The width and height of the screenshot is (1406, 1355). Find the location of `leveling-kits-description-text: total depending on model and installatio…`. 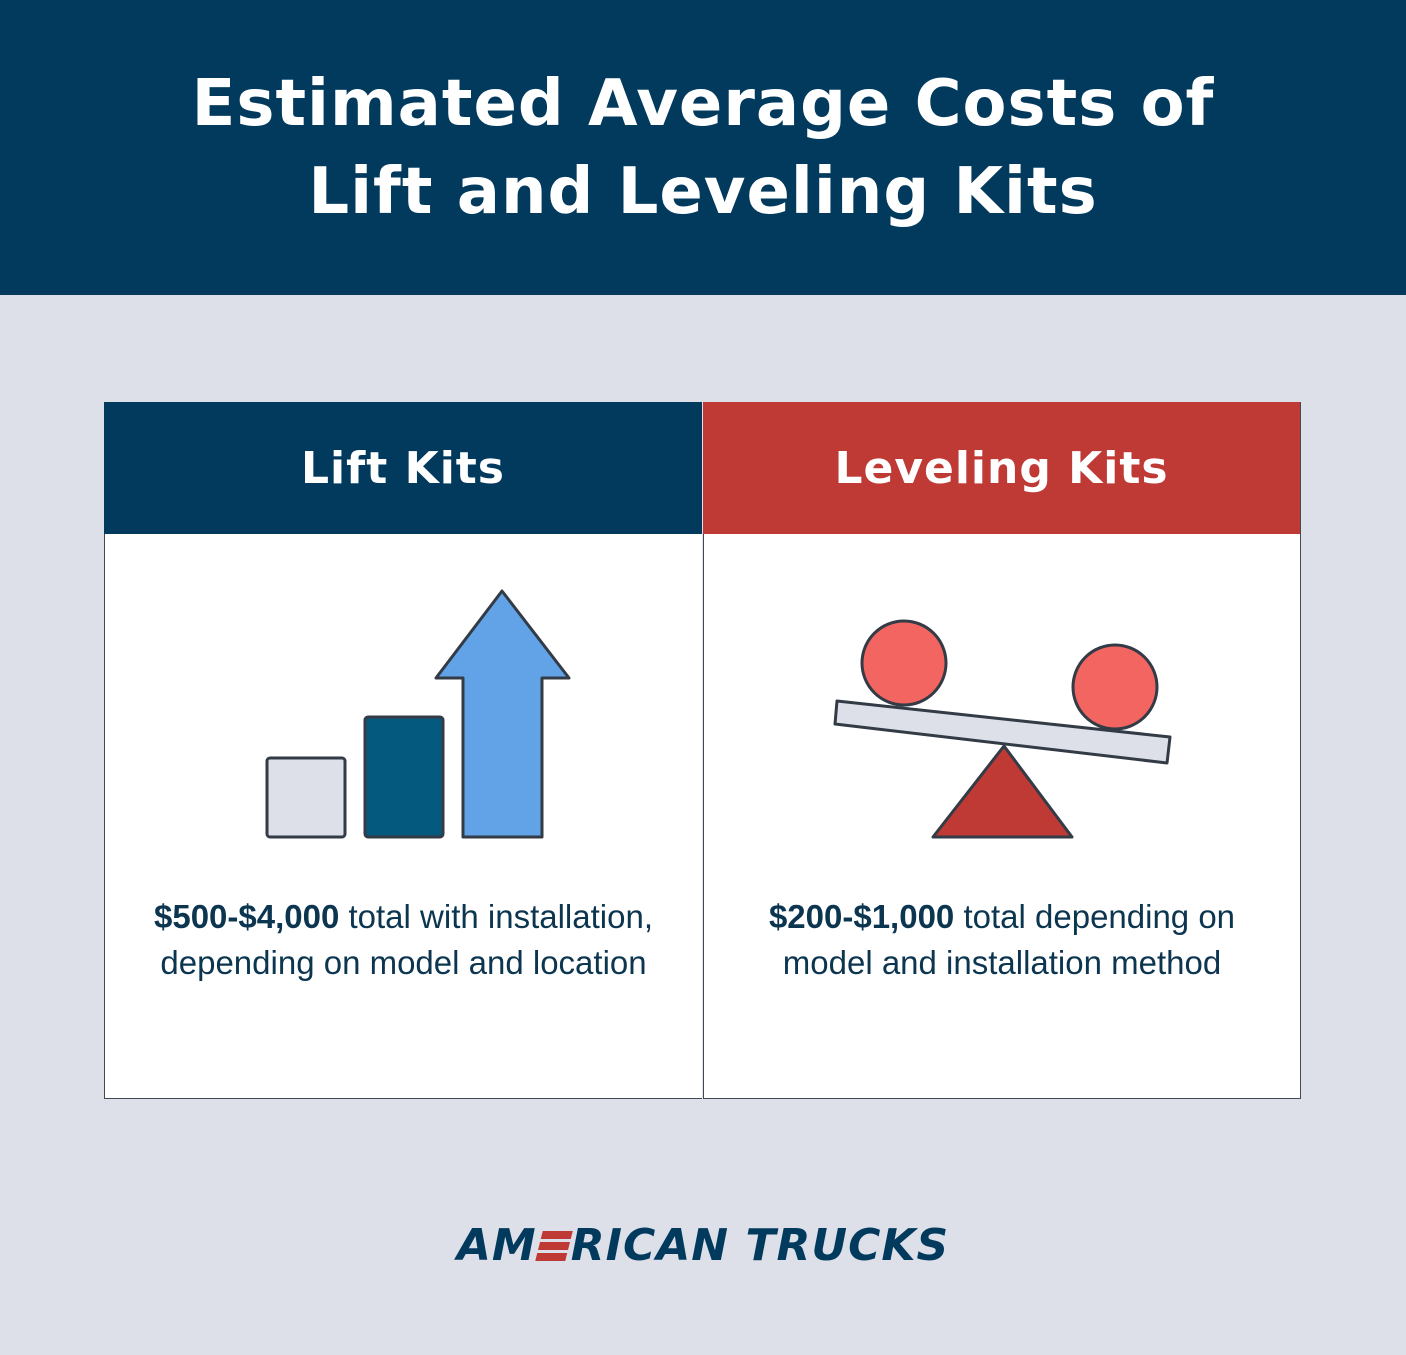

leveling-kits-description-text: total depending on model and installatio… is located at coordinates (1009, 939).